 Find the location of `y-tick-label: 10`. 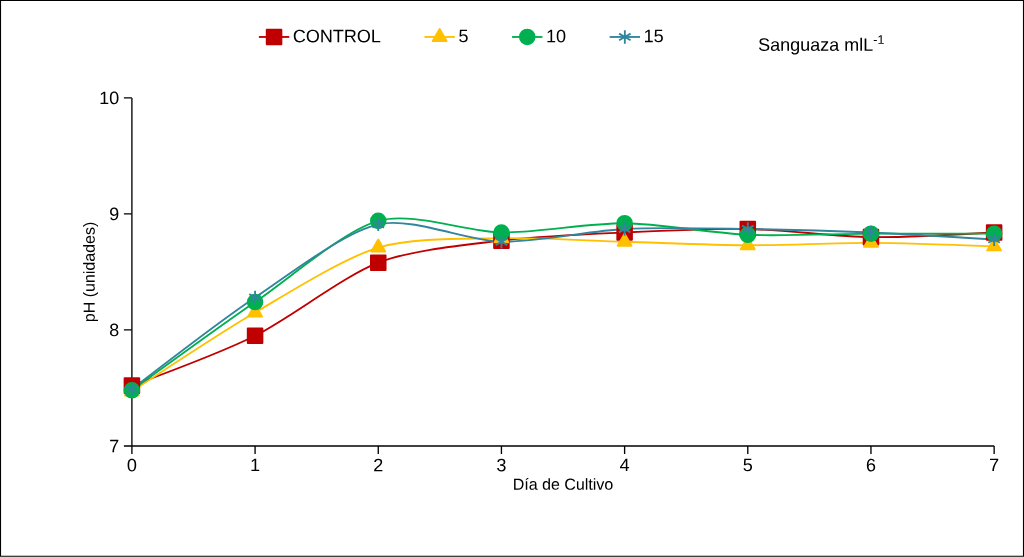

y-tick-label: 10 is located at coordinates (109, 98).